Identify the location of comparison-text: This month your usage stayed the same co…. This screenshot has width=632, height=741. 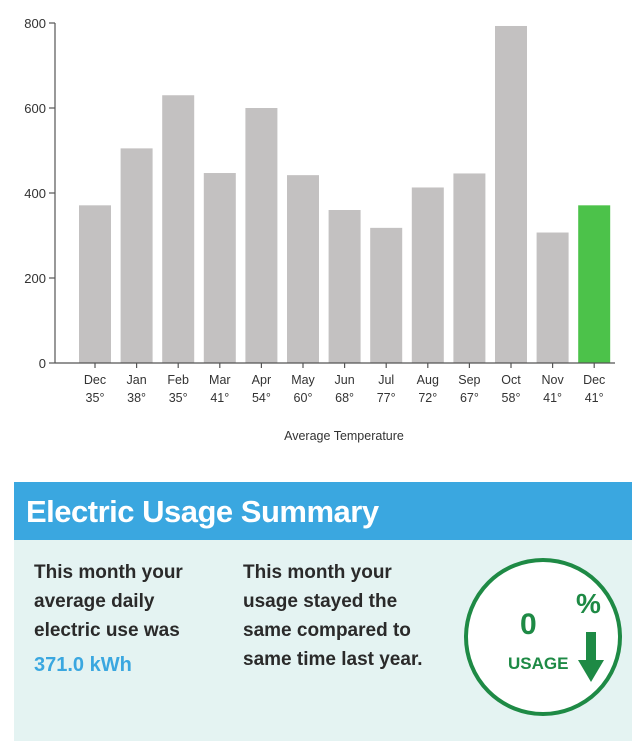
(333, 616).